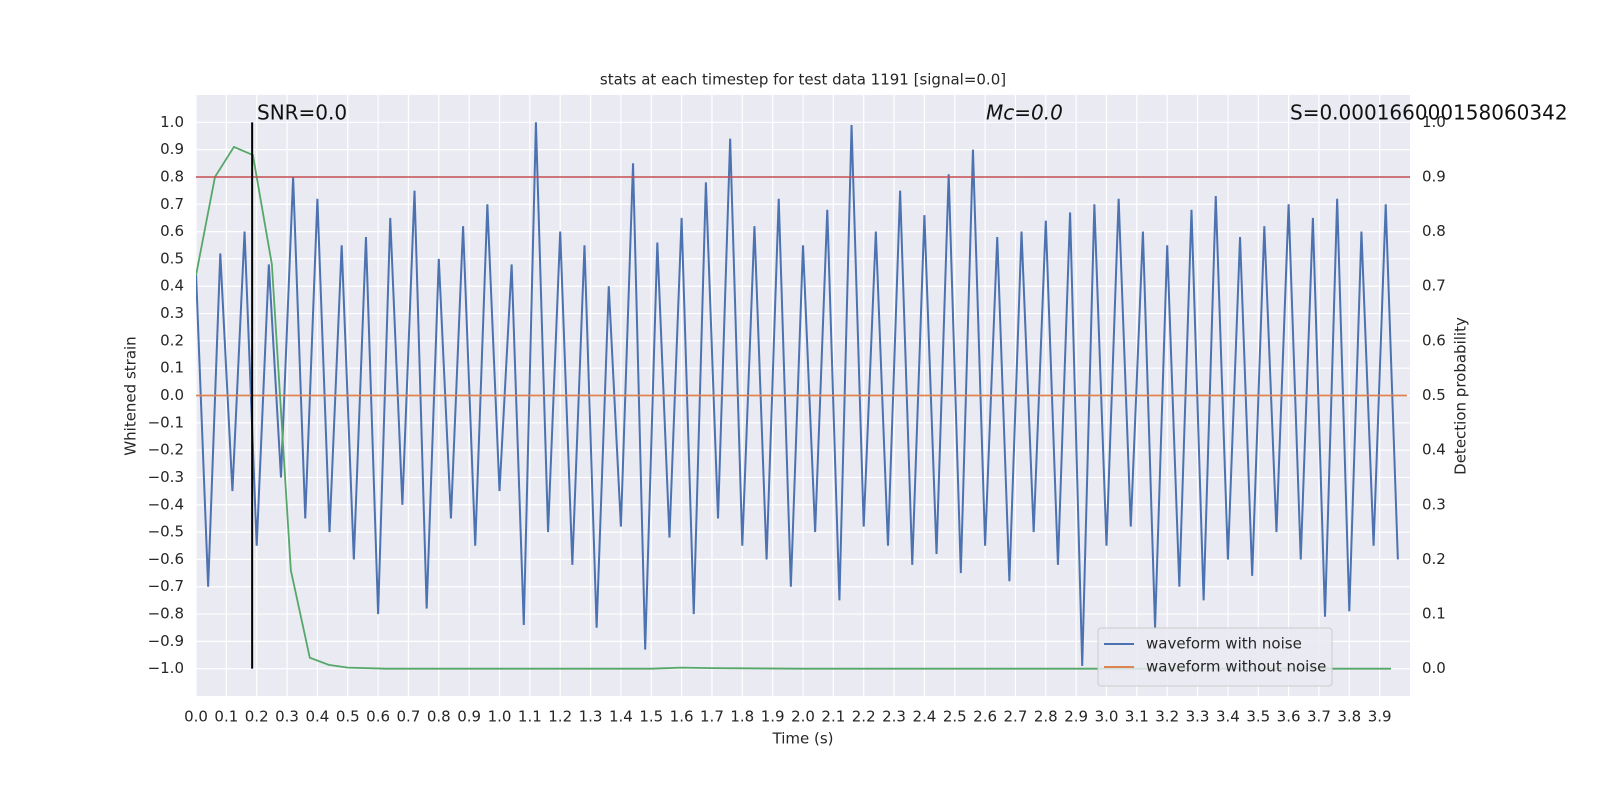 This screenshot has height=800, width=1600. Describe the element at coordinates (172, 204) in the screenshot. I see `y-tick-label: 0.7` at that location.